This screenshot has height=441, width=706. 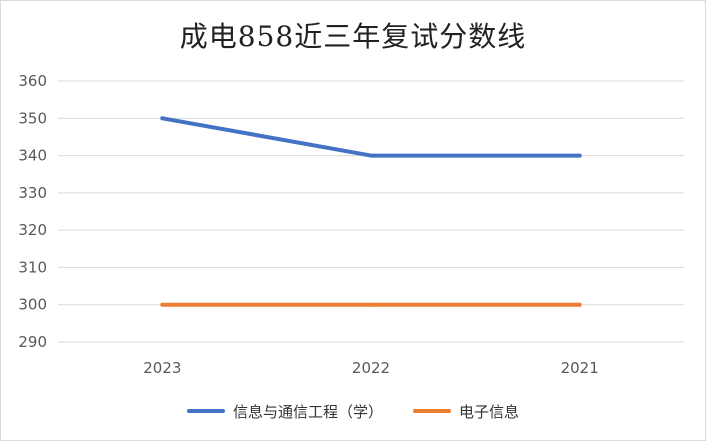 What do you see at coordinates (32, 81) in the screenshot?
I see `y-tick-label: 360` at bounding box center [32, 81].